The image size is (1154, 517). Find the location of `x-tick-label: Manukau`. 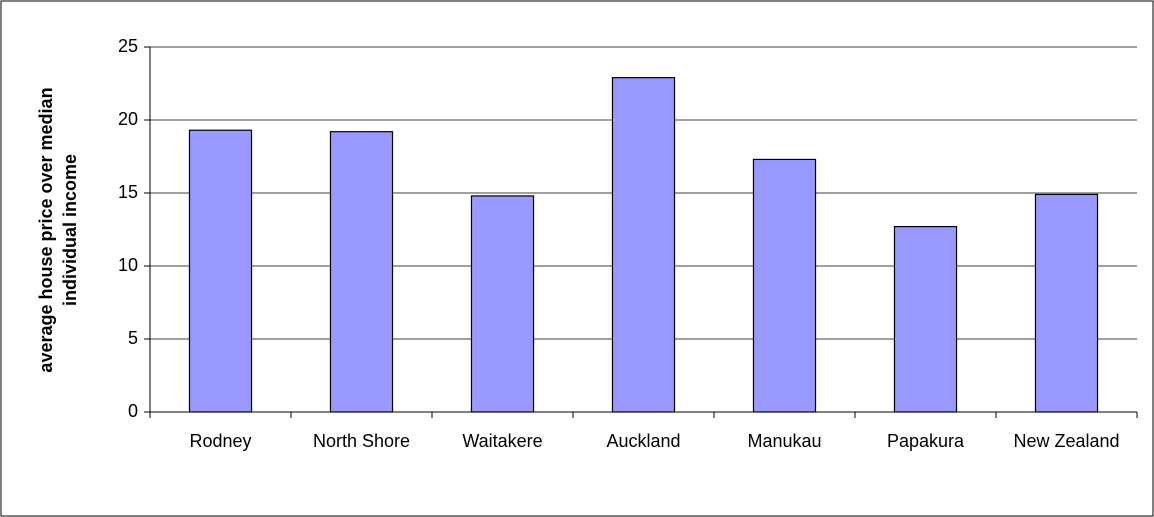

x-tick-label: Manukau is located at coordinates (784, 441).